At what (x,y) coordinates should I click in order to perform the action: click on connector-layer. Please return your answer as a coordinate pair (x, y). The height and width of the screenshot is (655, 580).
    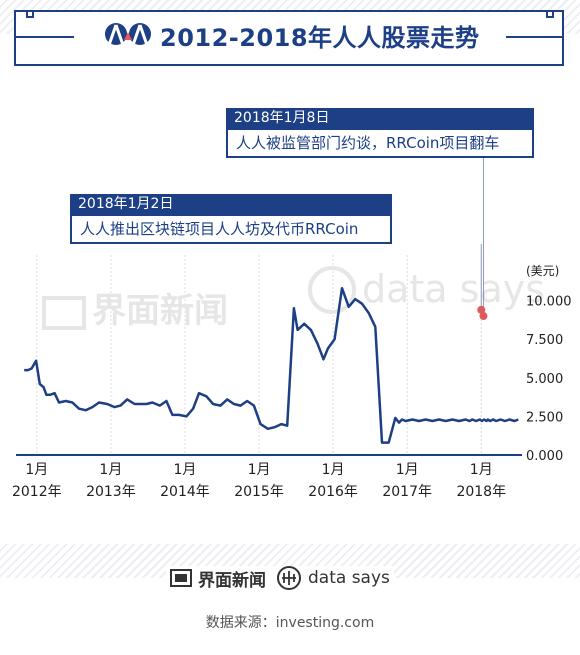
    Looking at the image, I should click on (482, 237).